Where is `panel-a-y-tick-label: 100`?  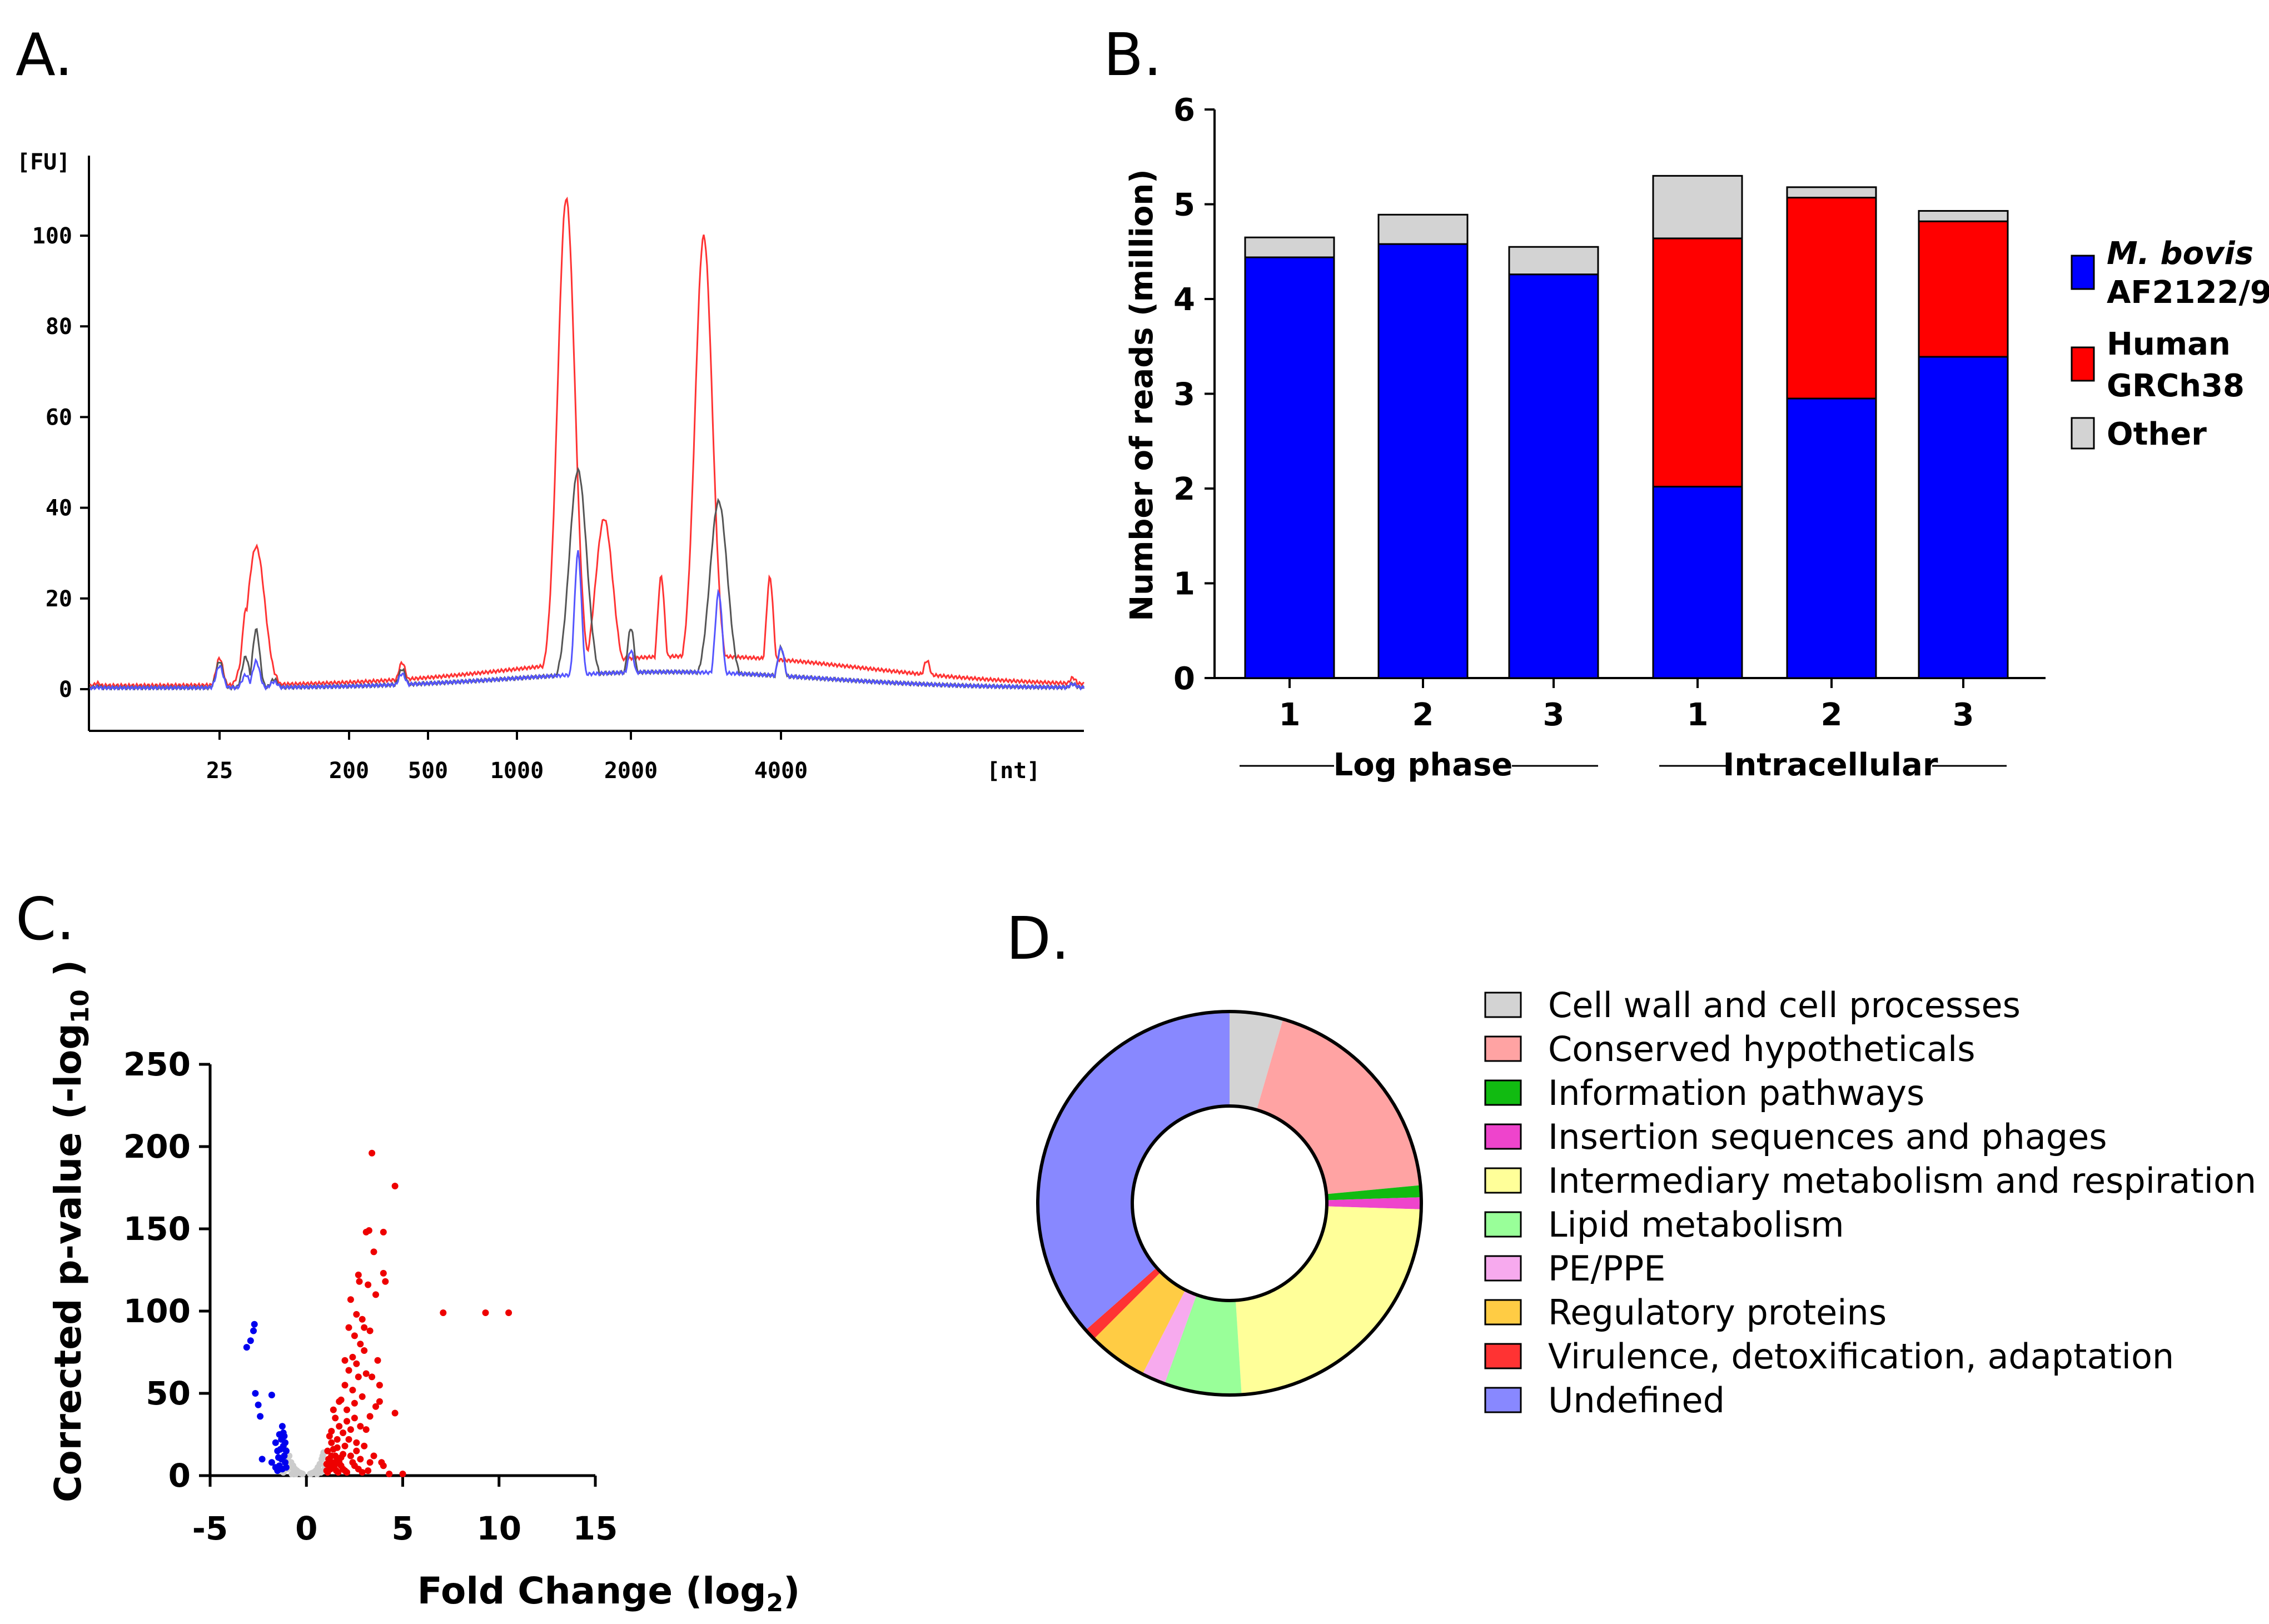 panel-a-y-tick-label: 100 is located at coordinates (52, 236).